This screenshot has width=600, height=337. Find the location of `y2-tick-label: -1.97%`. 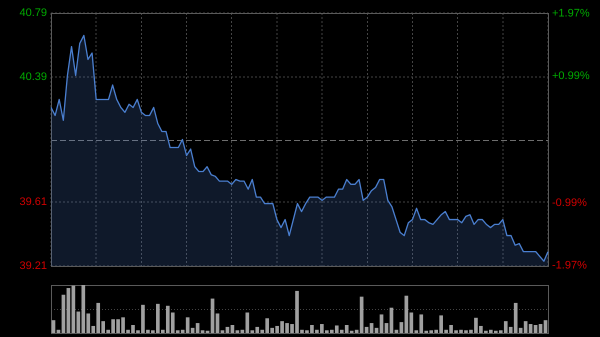

y2-tick-label: -1.97% is located at coordinates (570, 266).